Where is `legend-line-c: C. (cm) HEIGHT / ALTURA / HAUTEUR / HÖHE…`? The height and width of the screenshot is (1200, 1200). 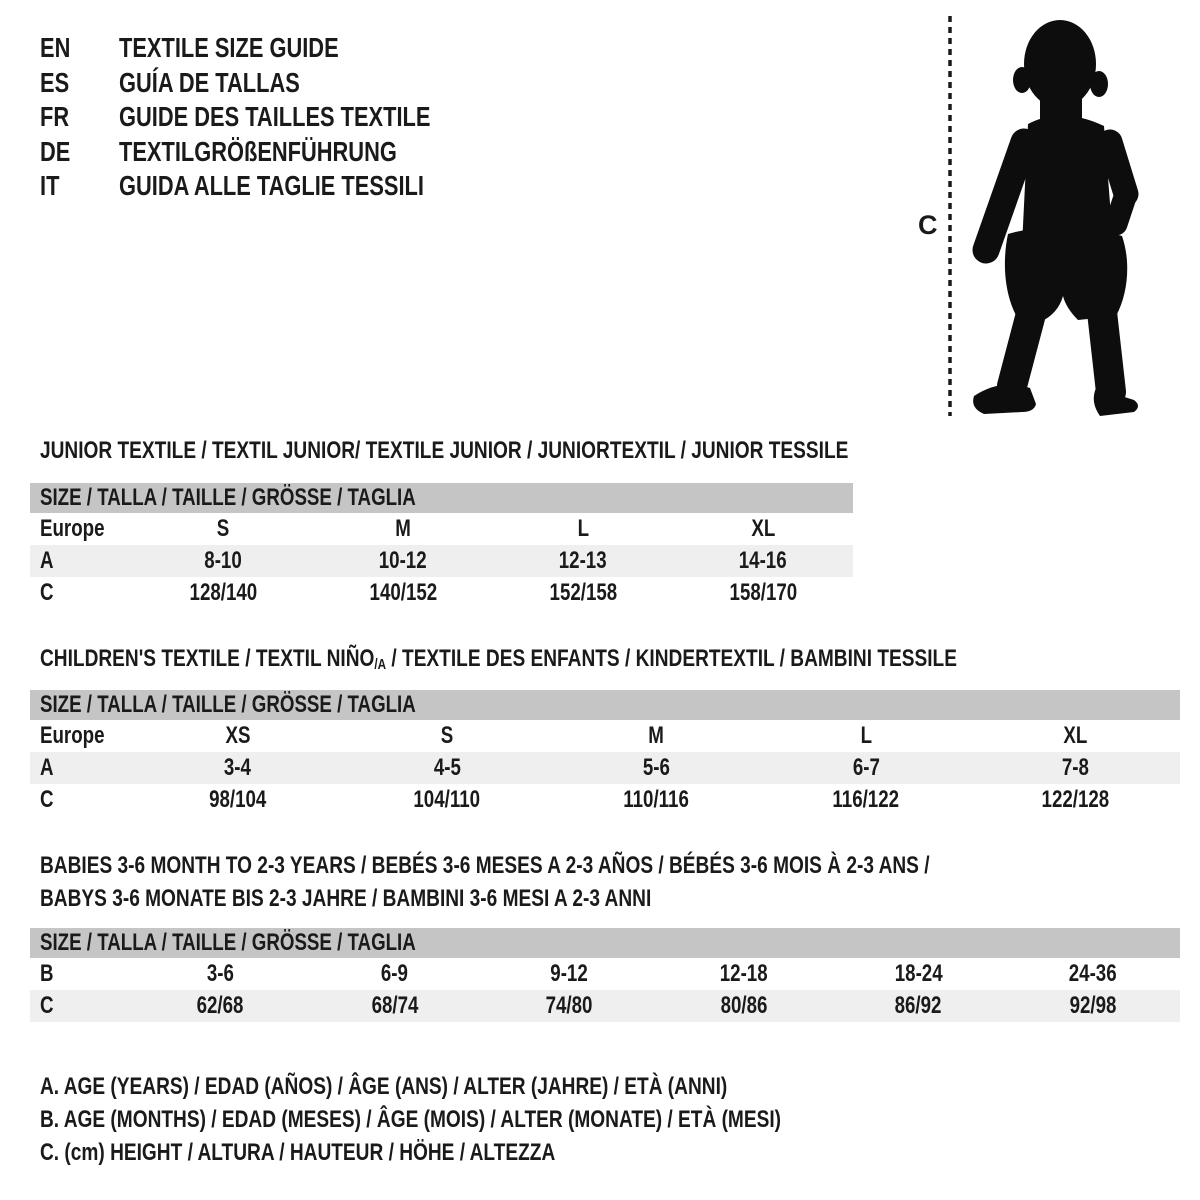
legend-line-c: C. (cm) HEIGHT / ALTURA / HAUTEUR / HÖHE… is located at coordinates (298, 1152).